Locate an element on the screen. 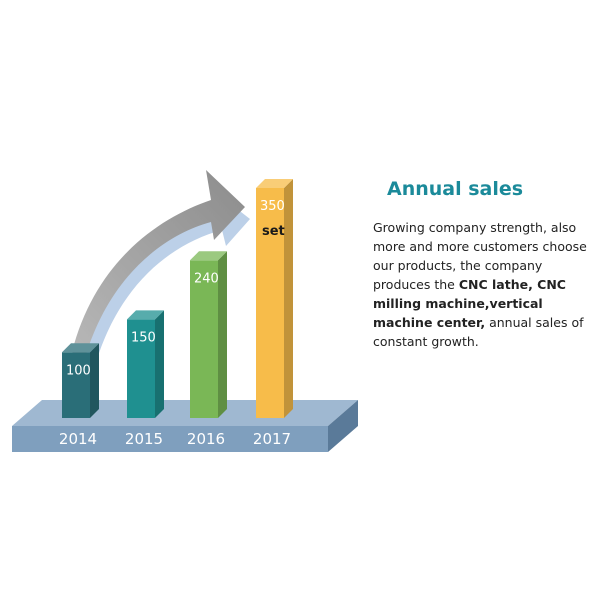  bar-2014: 100 is located at coordinates (80, 380).